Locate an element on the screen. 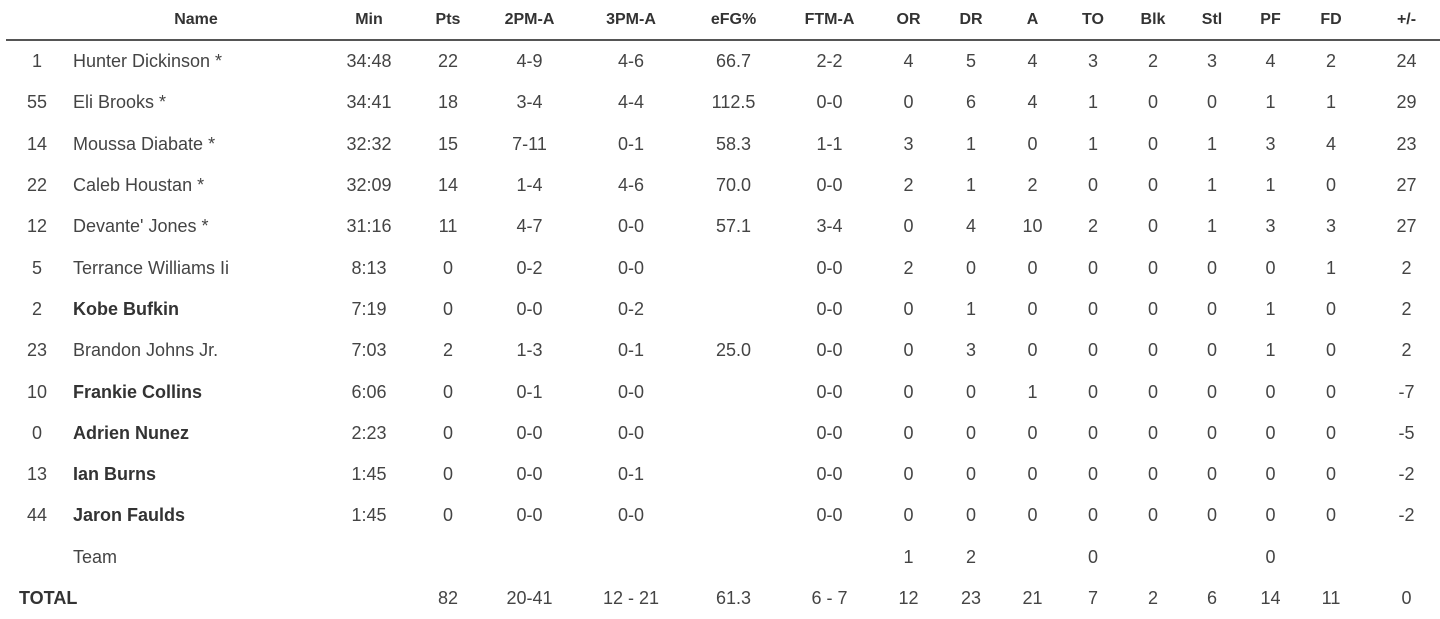 The image size is (1440, 619). stat-efg: 25.0 is located at coordinates (733, 350).